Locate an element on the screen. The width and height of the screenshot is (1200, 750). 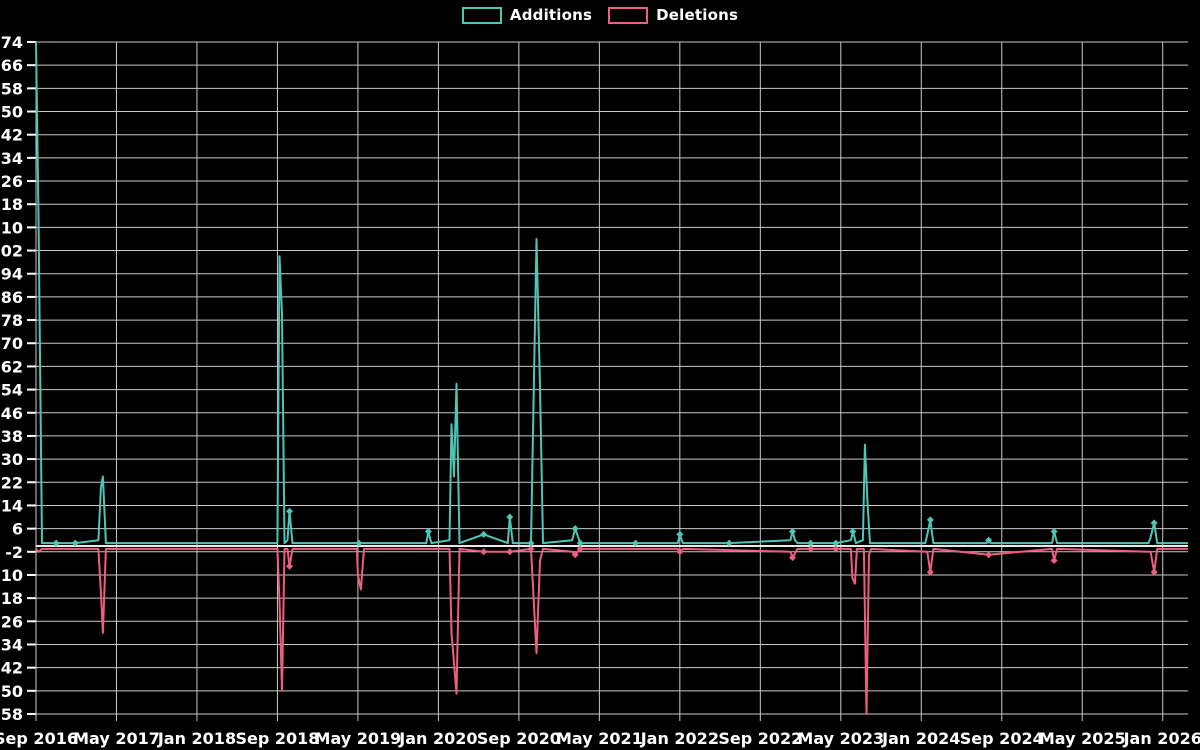
y-axis-tick-label: 30 is located at coordinates (12, 459).